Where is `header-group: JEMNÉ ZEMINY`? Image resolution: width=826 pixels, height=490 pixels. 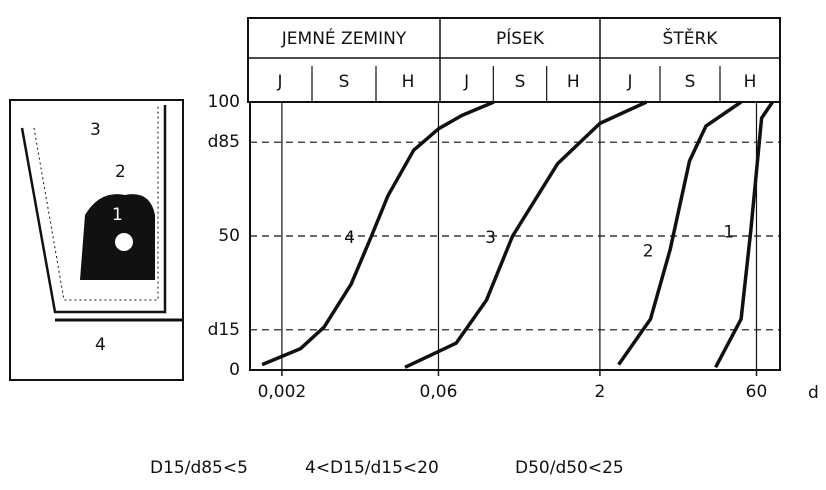 header-group: JEMNÉ ZEMINY is located at coordinates (344, 38).